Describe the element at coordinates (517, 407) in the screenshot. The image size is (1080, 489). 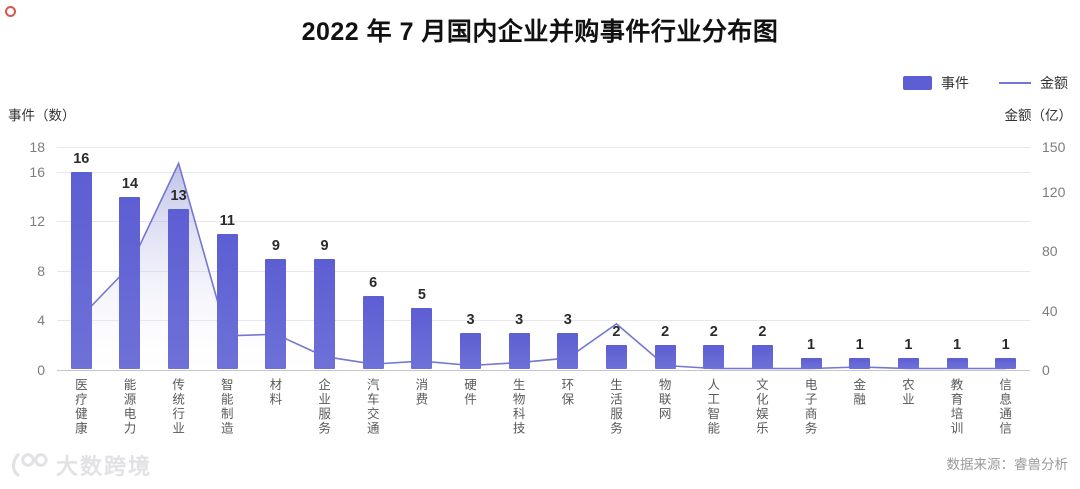
I see `x-axis-label-生物科技: 生物科技` at that location.